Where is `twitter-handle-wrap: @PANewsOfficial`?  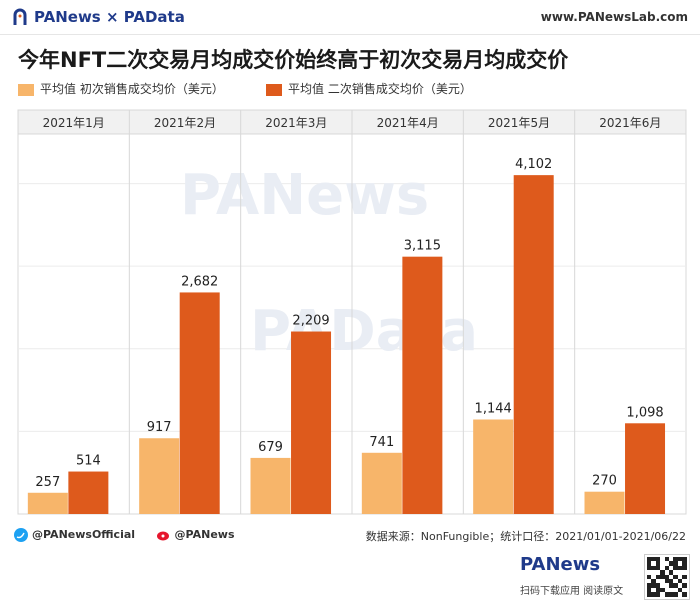
twitter-handle-wrap: @PANewsOfficial is located at coordinates (74, 535).